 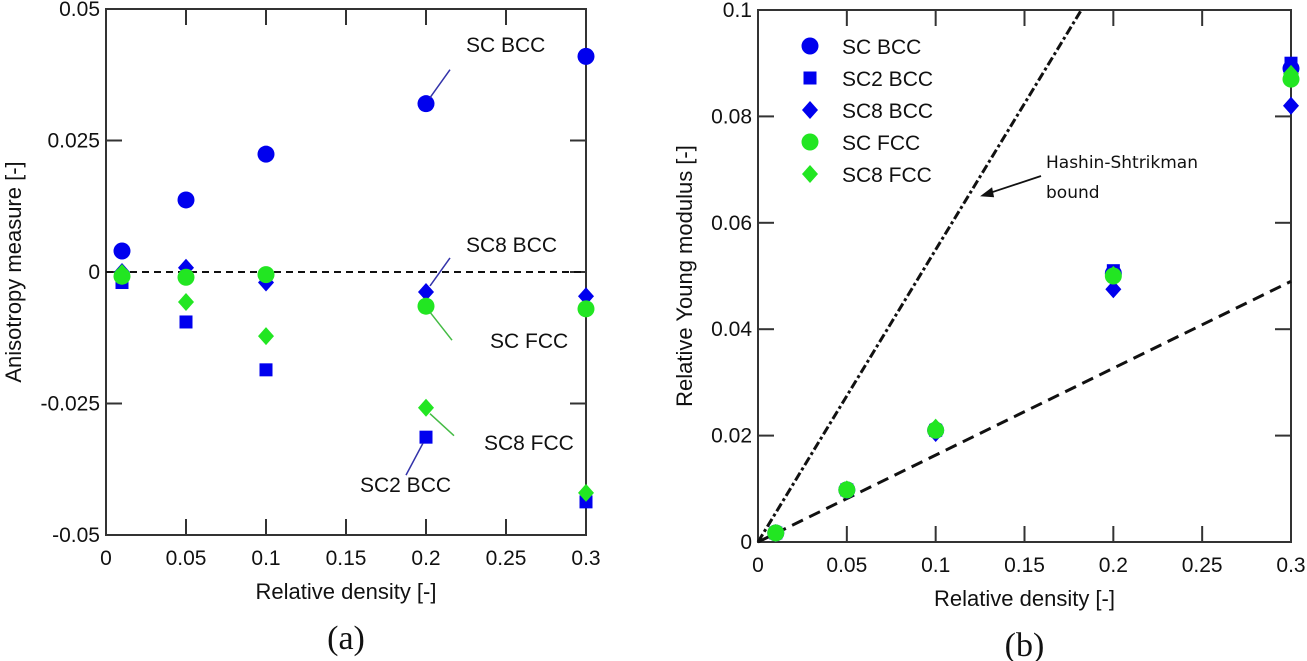 What do you see at coordinates (810, 78) in the screenshot?
I see `legend-marker-sc2-bcc` at bounding box center [810, 78].